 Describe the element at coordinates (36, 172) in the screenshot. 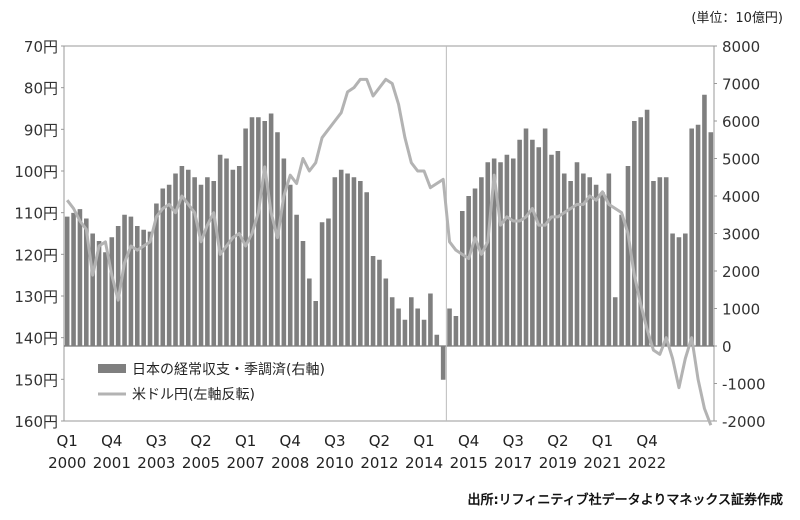

I see `left-tick-label: 100円` at that location.